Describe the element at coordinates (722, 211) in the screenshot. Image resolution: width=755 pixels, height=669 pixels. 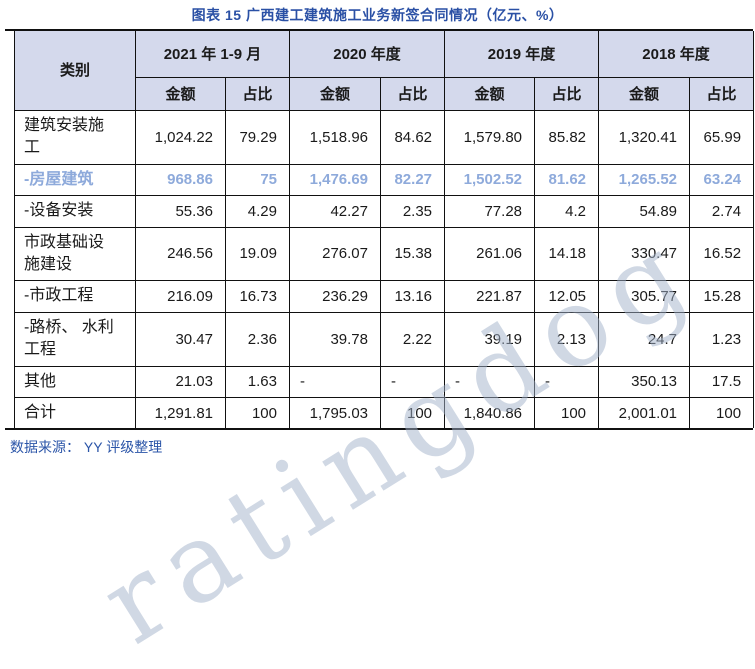
I see `cell-value: 2.74` at that location.